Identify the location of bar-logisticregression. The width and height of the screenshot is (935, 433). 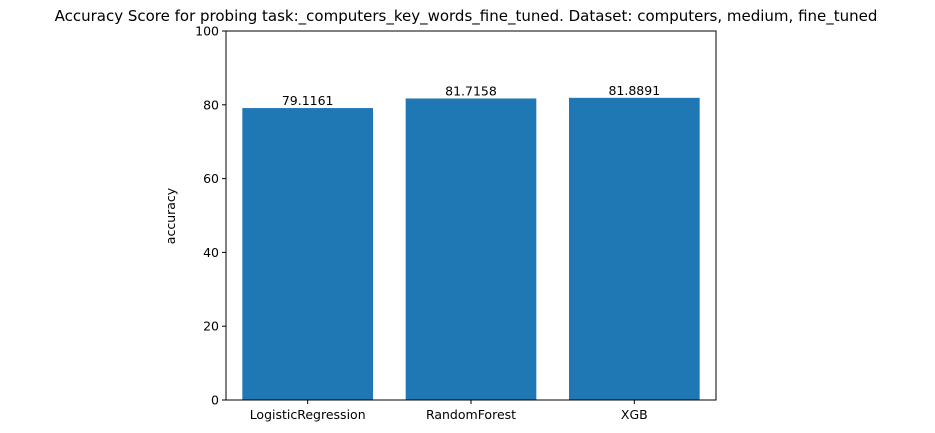
(307, 254).